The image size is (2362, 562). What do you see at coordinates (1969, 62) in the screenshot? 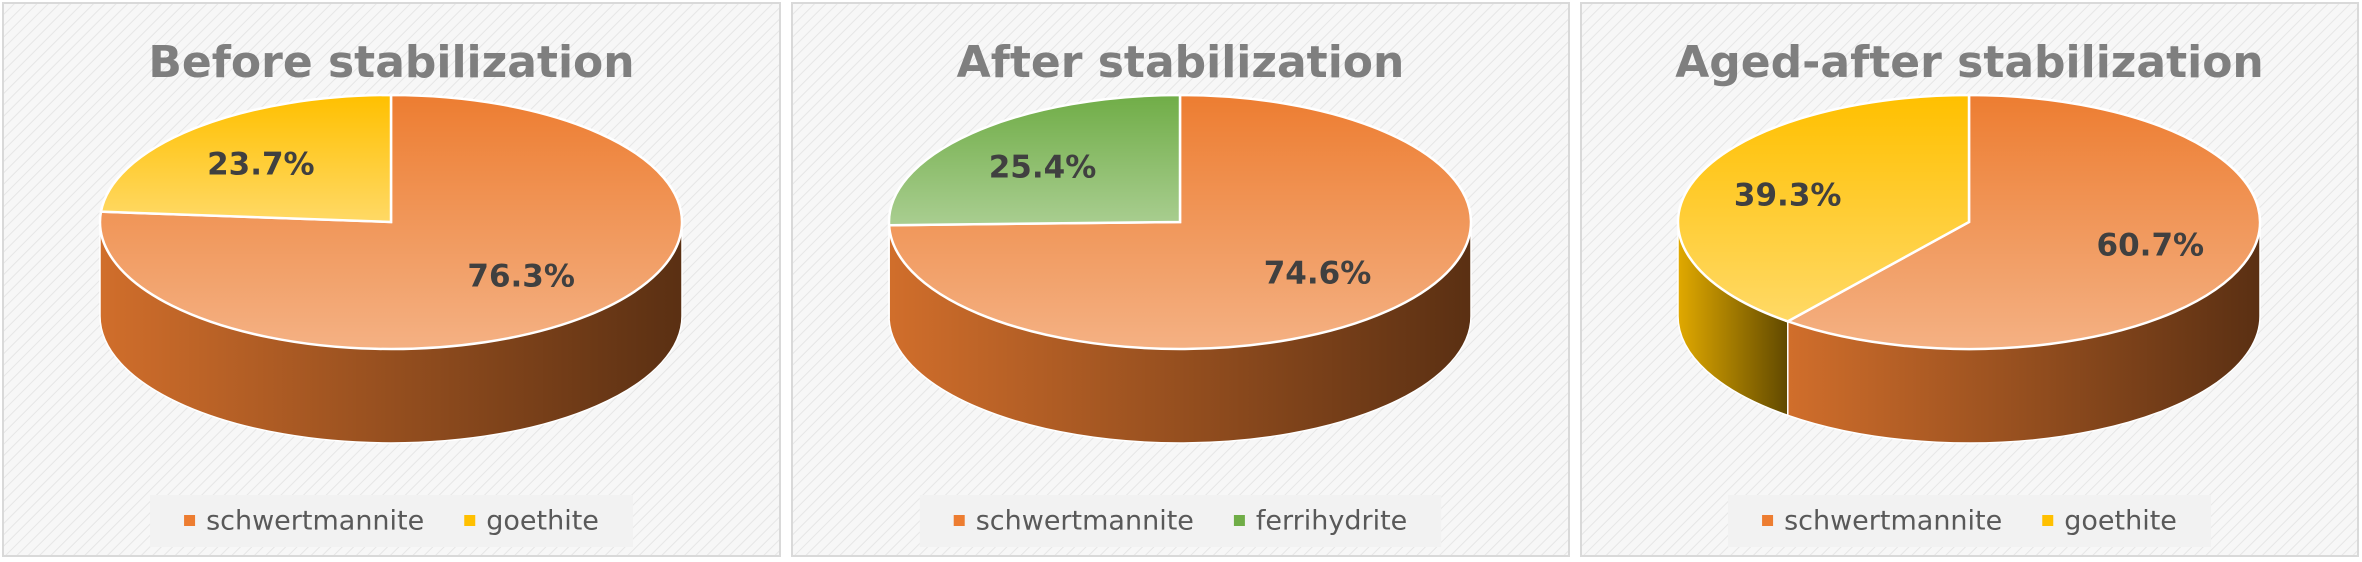
I see `chart-title: Aged-after stabilization` at bounding box center [1969, 62].